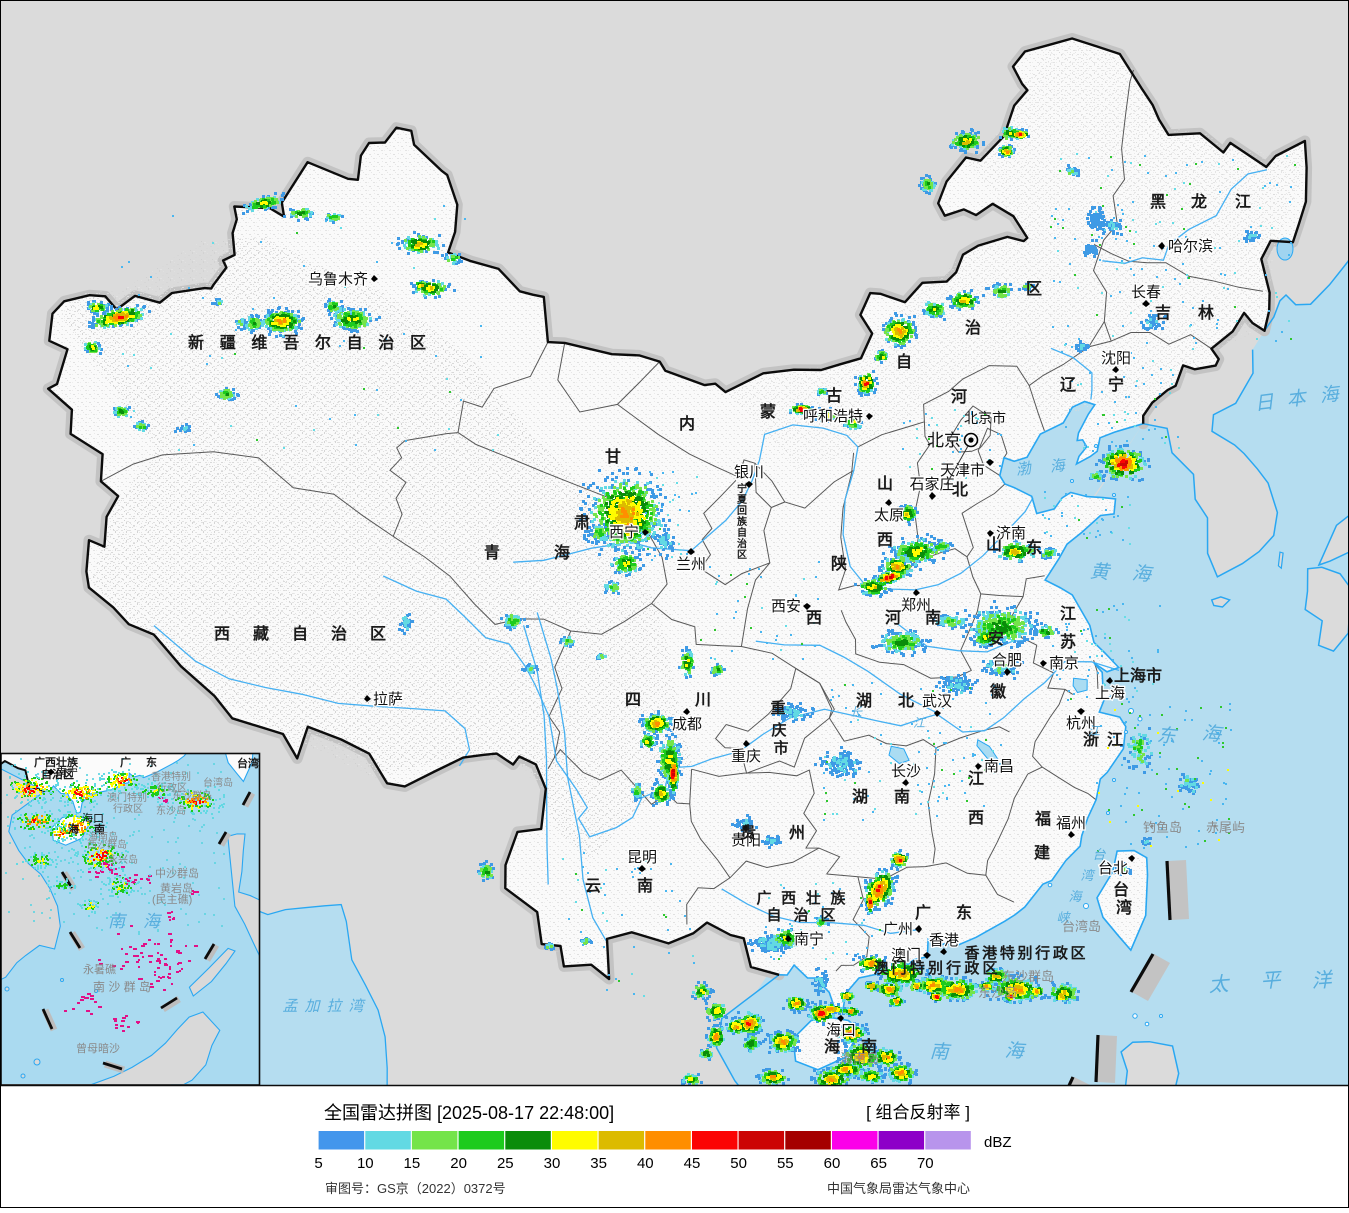 This screenshot has height=1213, width=1349. What do you see at coordinates (645, 1163) in the screenshot?
I see `svg-text: 40` at bounding box center [645, 1163].